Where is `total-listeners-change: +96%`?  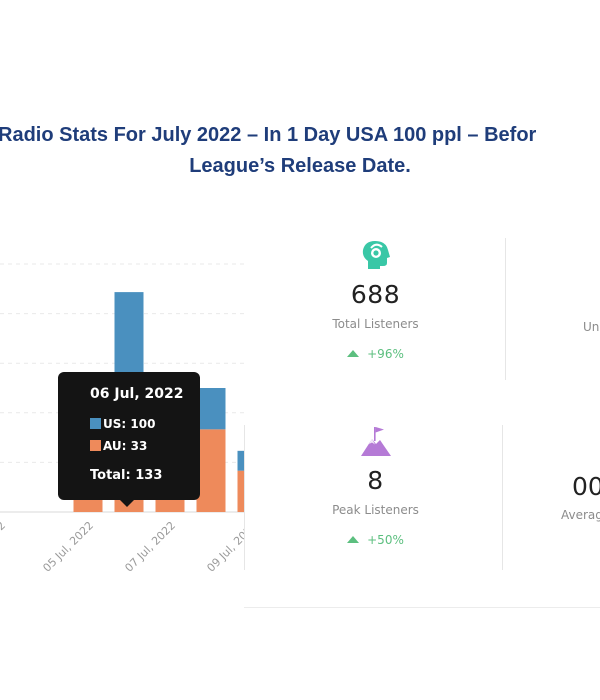 total-listeners-change: +96% is located at coordinates (375, 354).